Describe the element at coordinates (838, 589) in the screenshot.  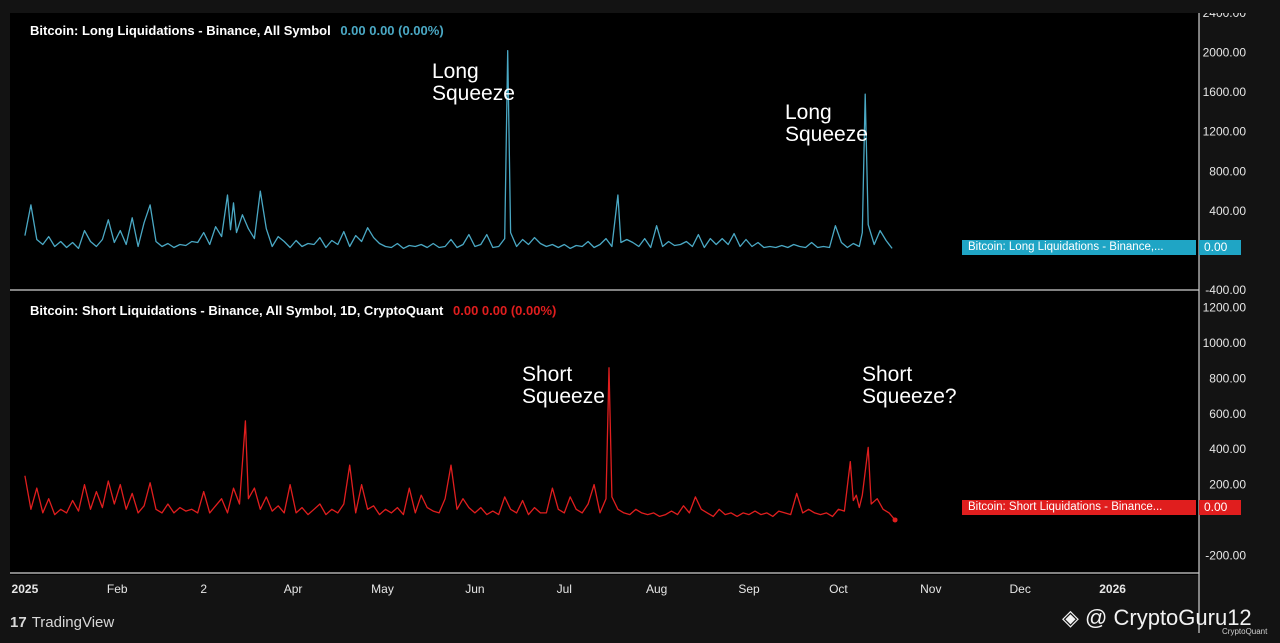
I see `x-tick-label: Oct` at that location.